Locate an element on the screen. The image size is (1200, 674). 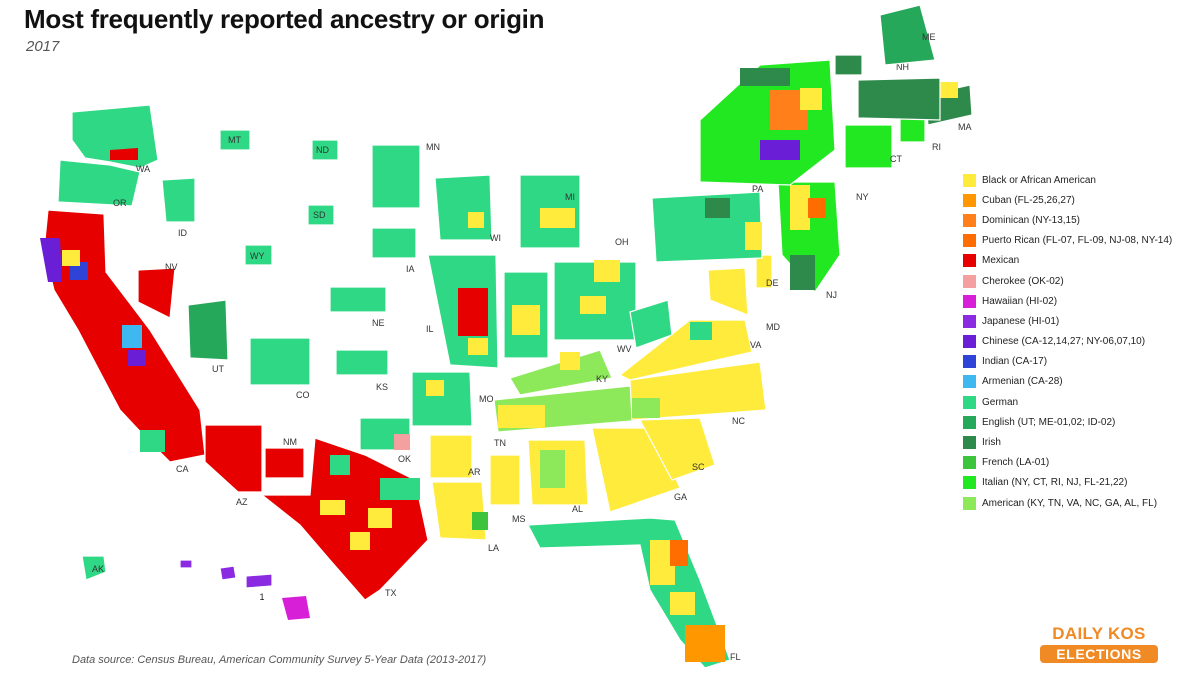
state-label-sc: SC is located at coordinates (698, 467).